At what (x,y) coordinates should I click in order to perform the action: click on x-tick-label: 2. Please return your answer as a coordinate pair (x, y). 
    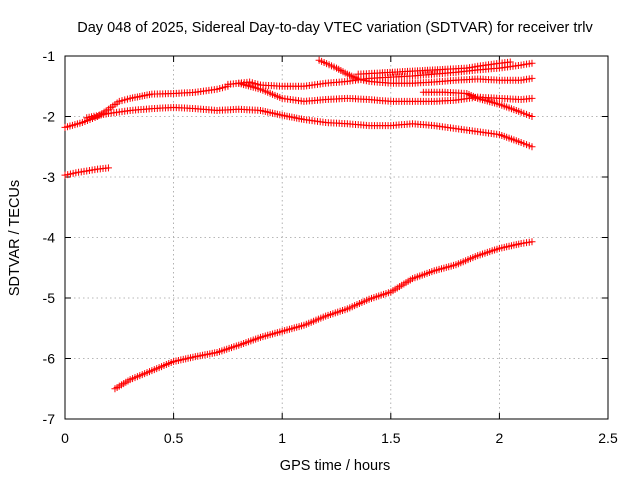
    Looking at the image, I should click on (500, 438).